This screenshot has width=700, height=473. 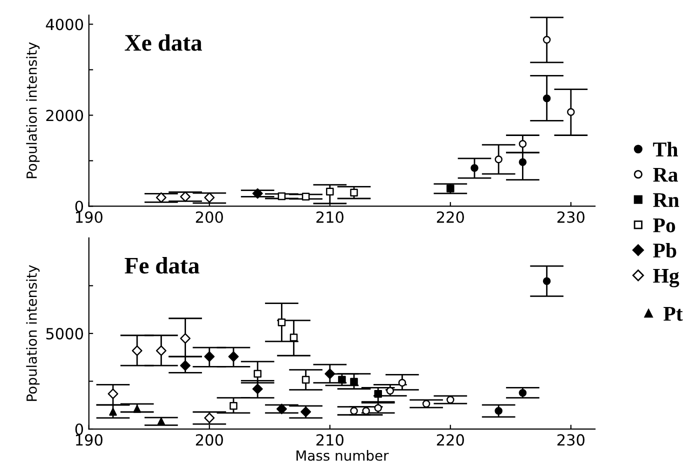 What do you see at coordinates (664, 250) in the screenshot?
I see `legend-label: Pb` at bounding box center [664, 250].